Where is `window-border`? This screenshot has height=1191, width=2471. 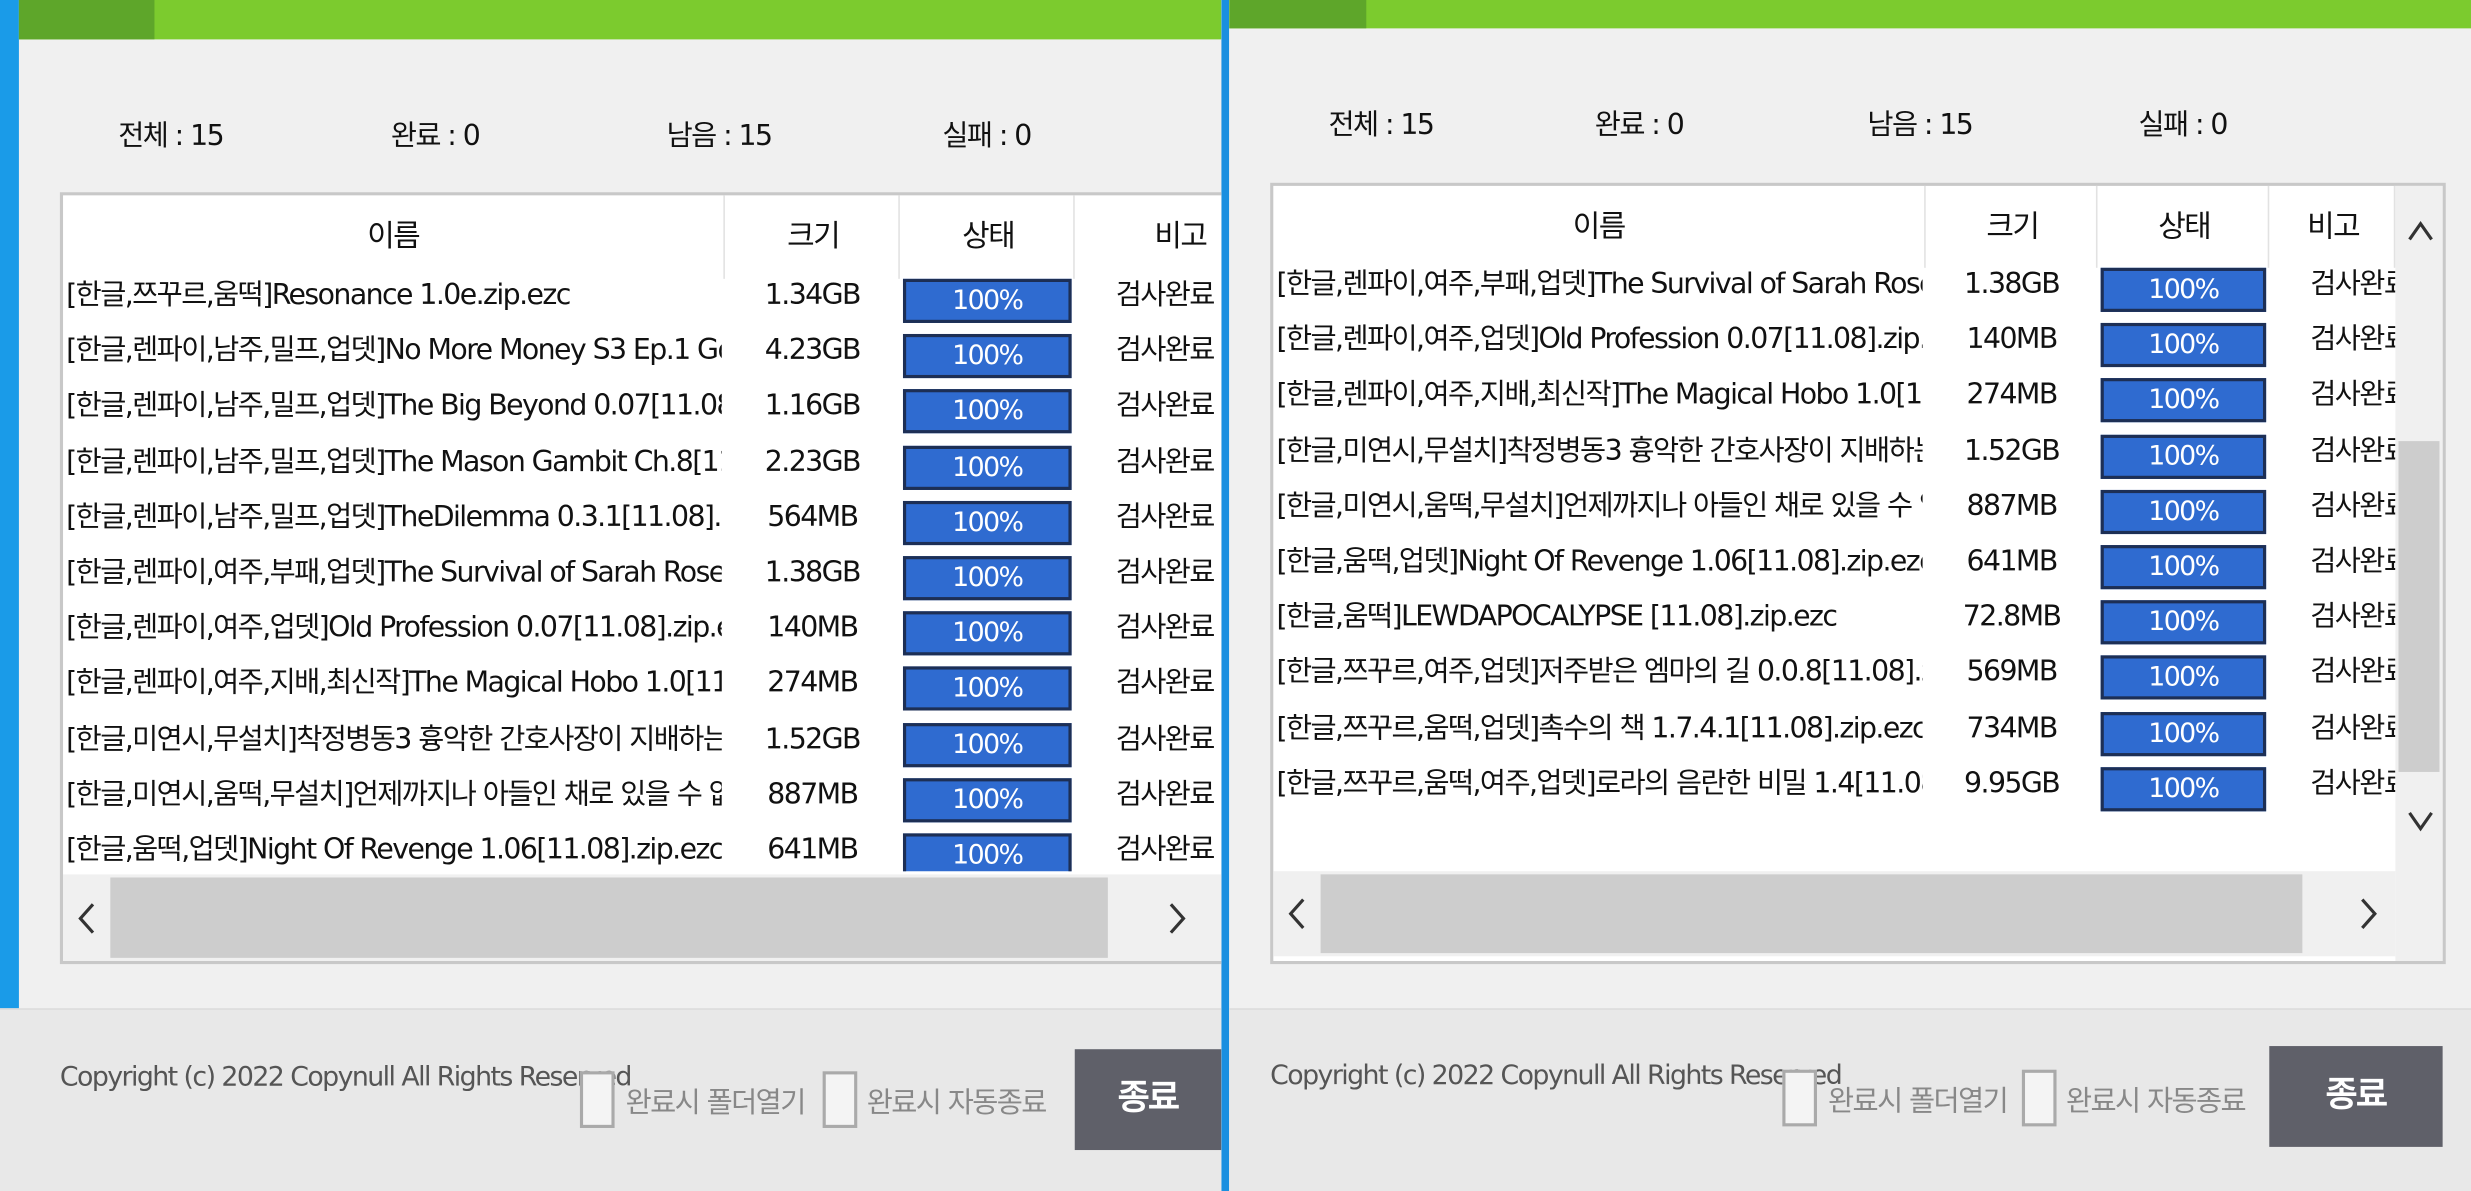 window-border is located at coordinates (9, 595).